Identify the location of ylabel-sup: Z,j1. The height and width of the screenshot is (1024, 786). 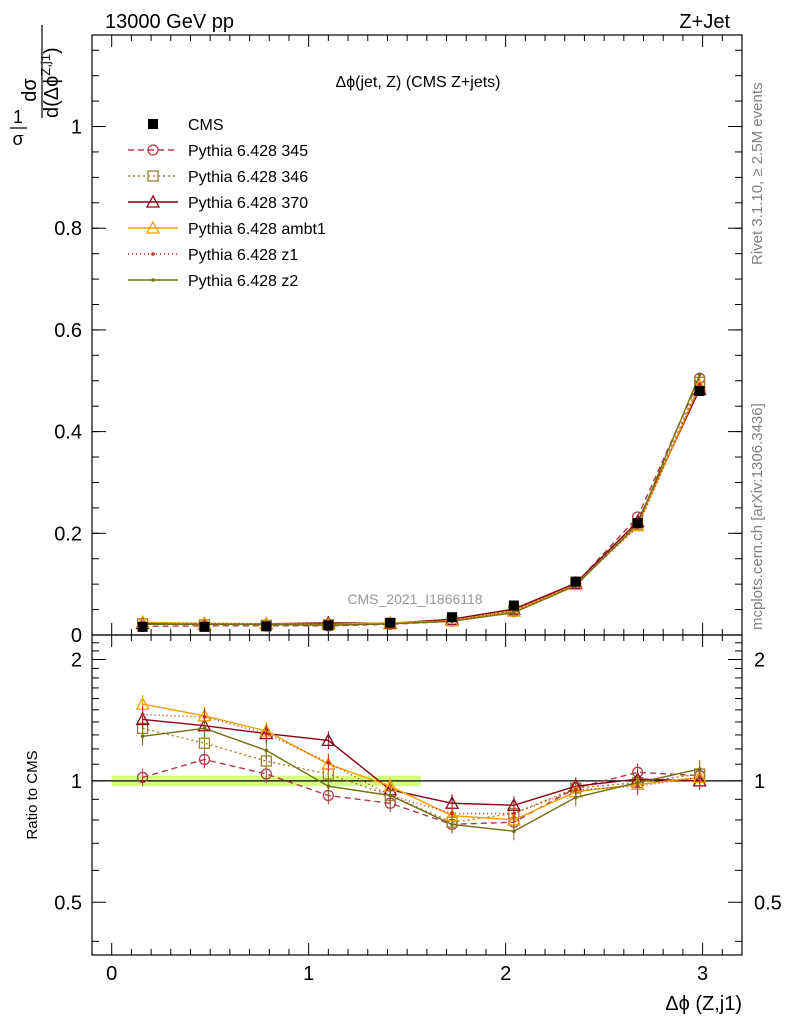
(45, 65).